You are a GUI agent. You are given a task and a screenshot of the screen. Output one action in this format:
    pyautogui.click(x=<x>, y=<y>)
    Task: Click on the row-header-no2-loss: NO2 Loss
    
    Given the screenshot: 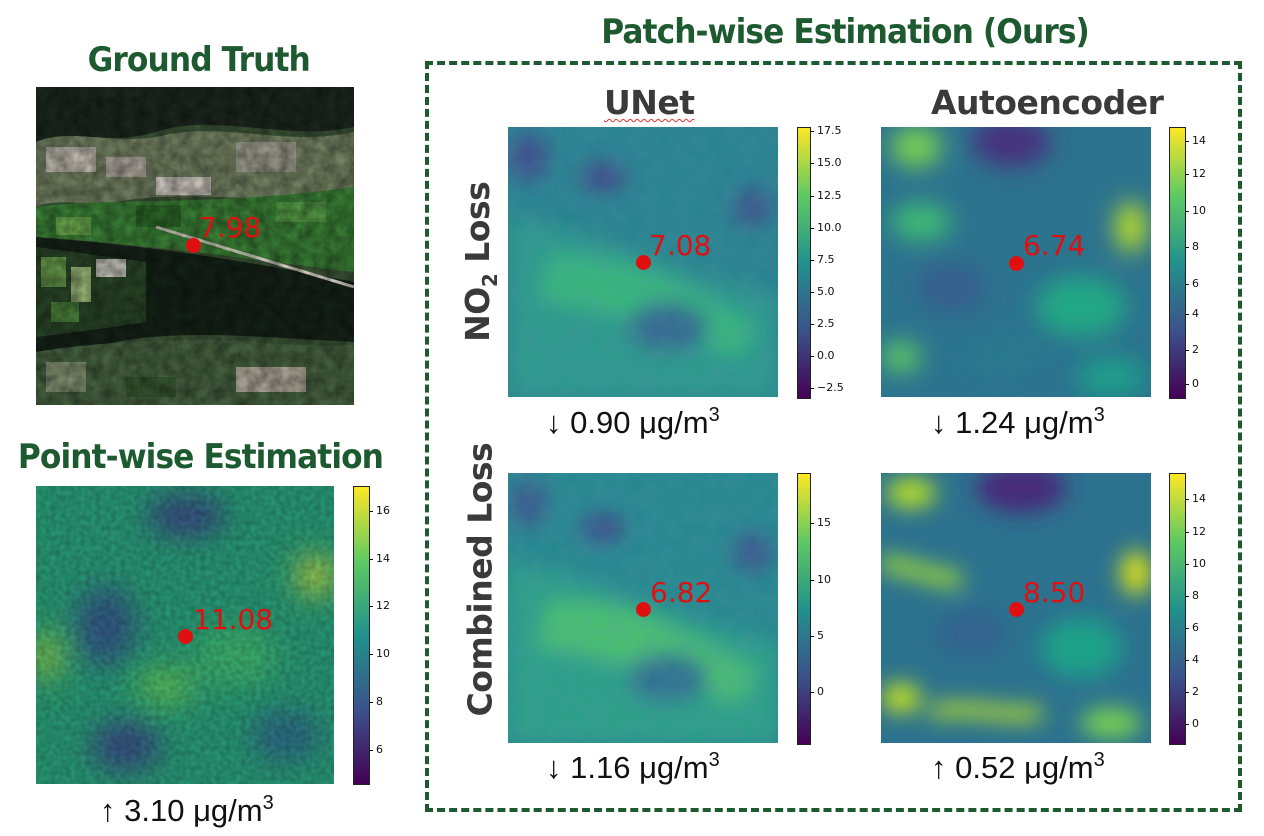 What is the action you would take?
    pyautogui.click(x=480, y=261)
    